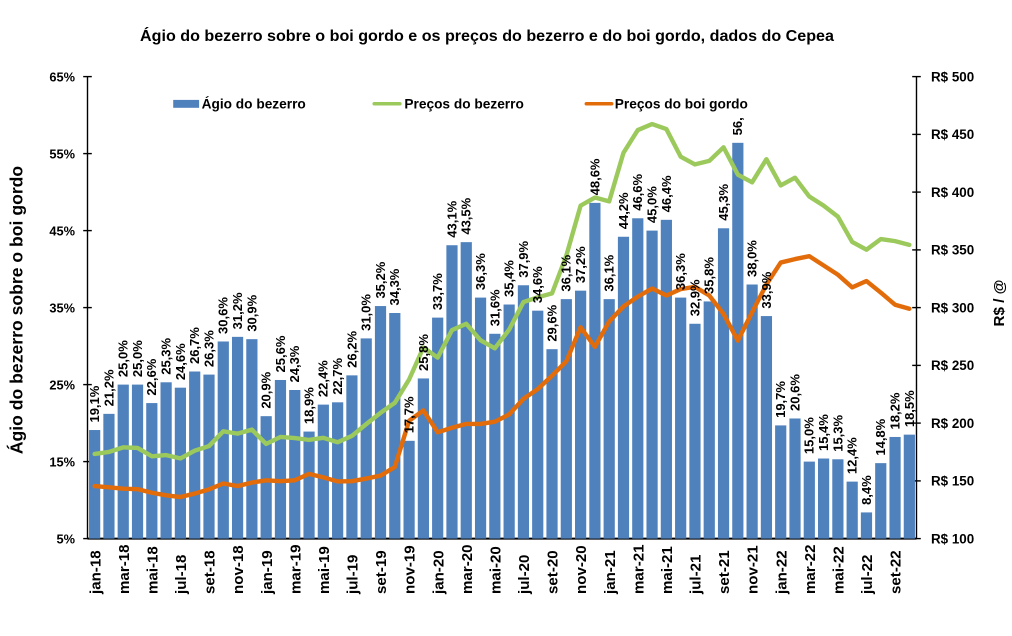 The width and height of the screenshot is (1012, 636). What do you see at coordinates (495, 570) in the screenshot?
I see `svg-text: mai-20` at bounding box center [495, 570].